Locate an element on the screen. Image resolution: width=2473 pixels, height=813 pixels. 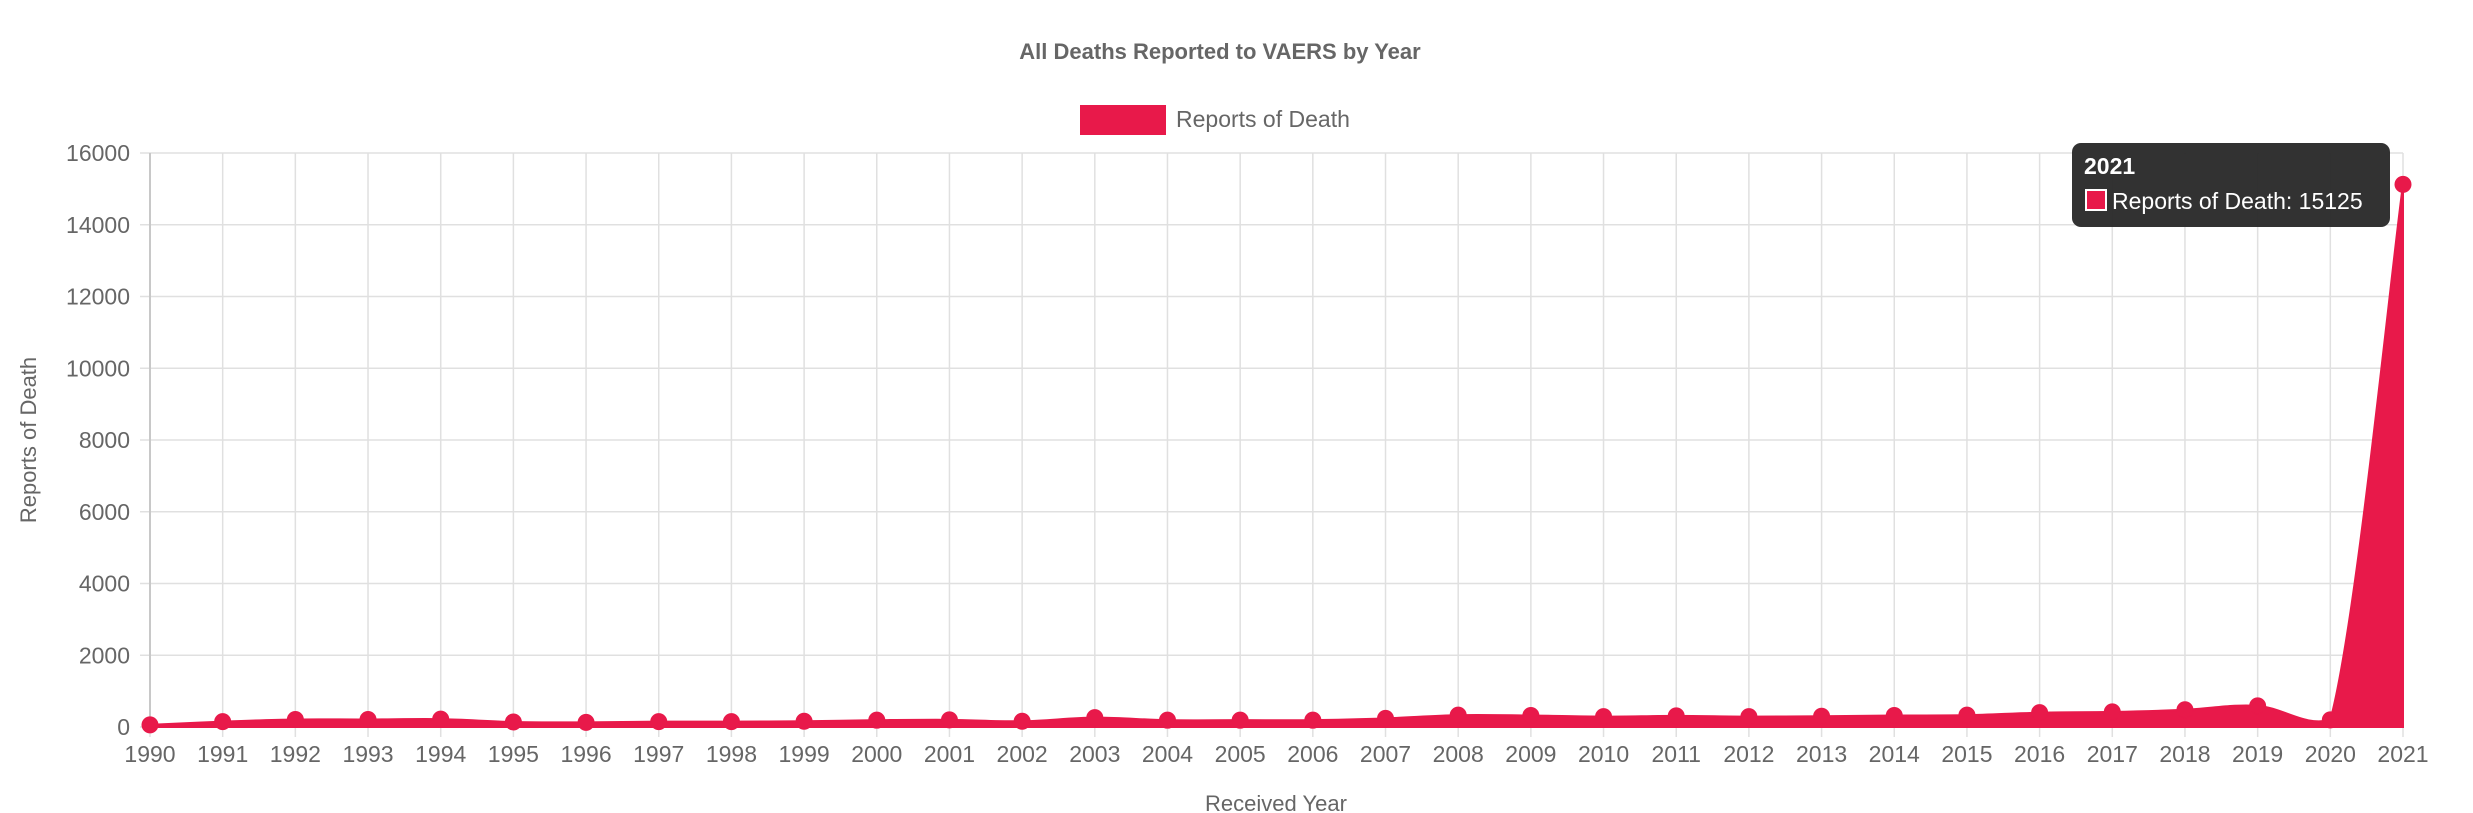
tooltip-title: 2021 is located at coordinates (2109, 166).